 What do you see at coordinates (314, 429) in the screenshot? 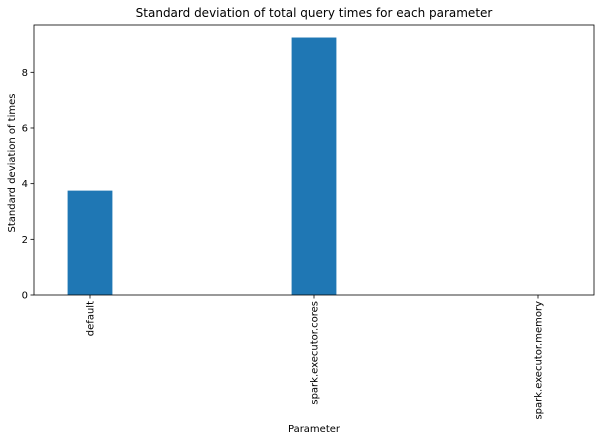
I see `x-axis-label: Parameter` at bounding box center [314, 429].